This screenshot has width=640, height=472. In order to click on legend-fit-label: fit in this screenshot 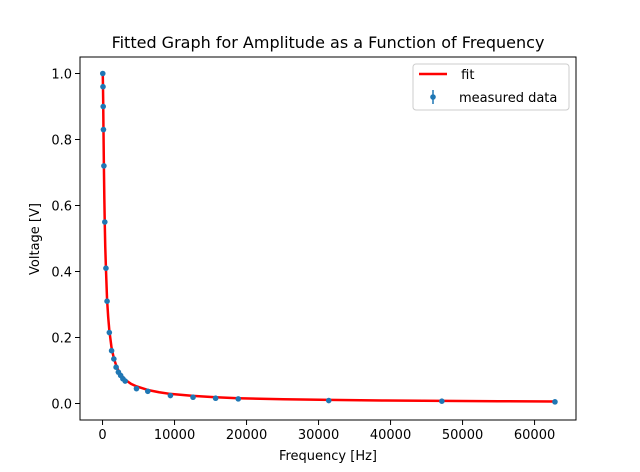, I will do `click(465, 75)`.